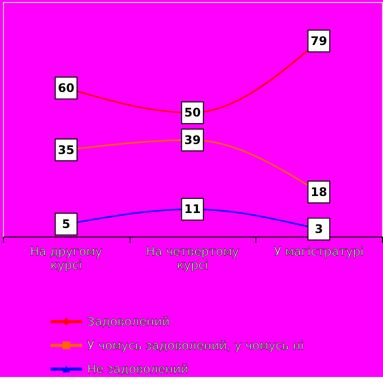 Image resolution: width=383 pixels, height=391 pixels. What do you see at coordinates (318, 229) in the screenshot?
I see `data-label: 3` at bounding box center [318, 229].